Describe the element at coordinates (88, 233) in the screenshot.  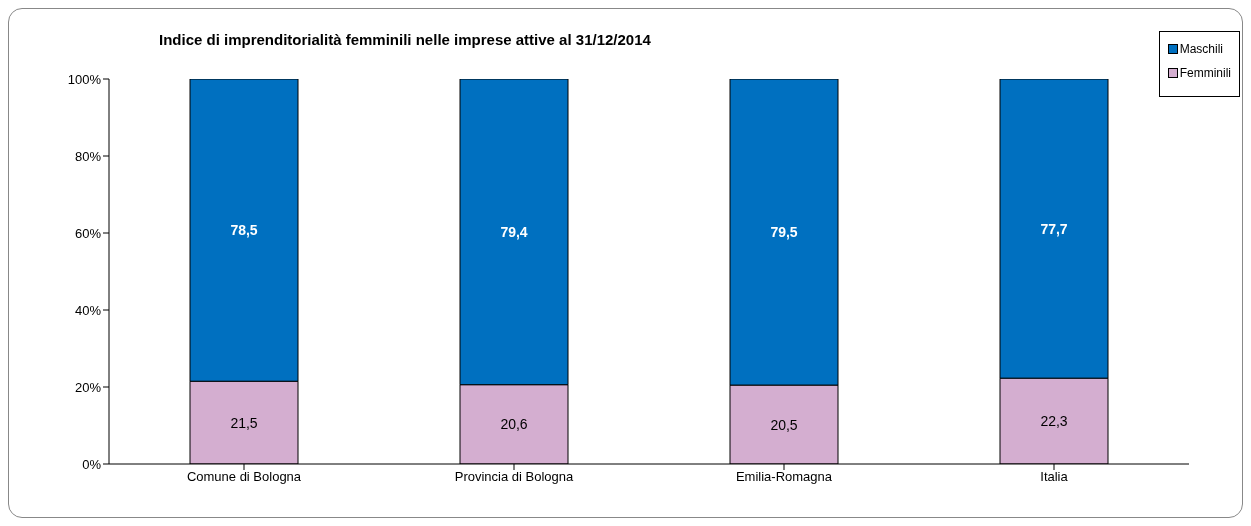
I see `y-tick-label: 60%` at that location.